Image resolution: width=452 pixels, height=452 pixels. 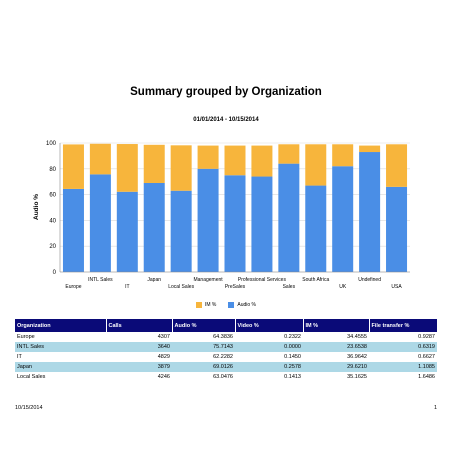 I want to click on legend-swatch-audio, so click(x=231, y=305).